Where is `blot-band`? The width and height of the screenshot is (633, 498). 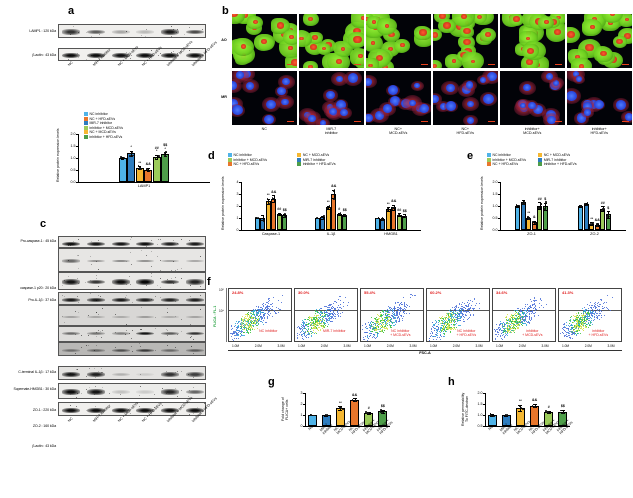
blot-band is located at coordinates (170, 261).